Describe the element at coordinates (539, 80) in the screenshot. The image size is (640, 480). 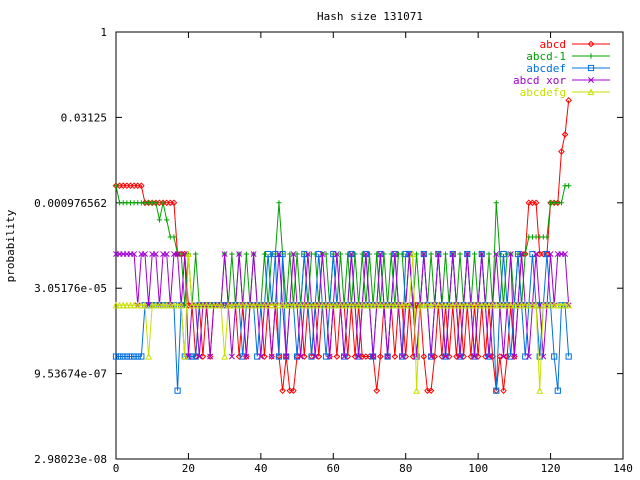
I see `legend-label: abcd xor` at that location.